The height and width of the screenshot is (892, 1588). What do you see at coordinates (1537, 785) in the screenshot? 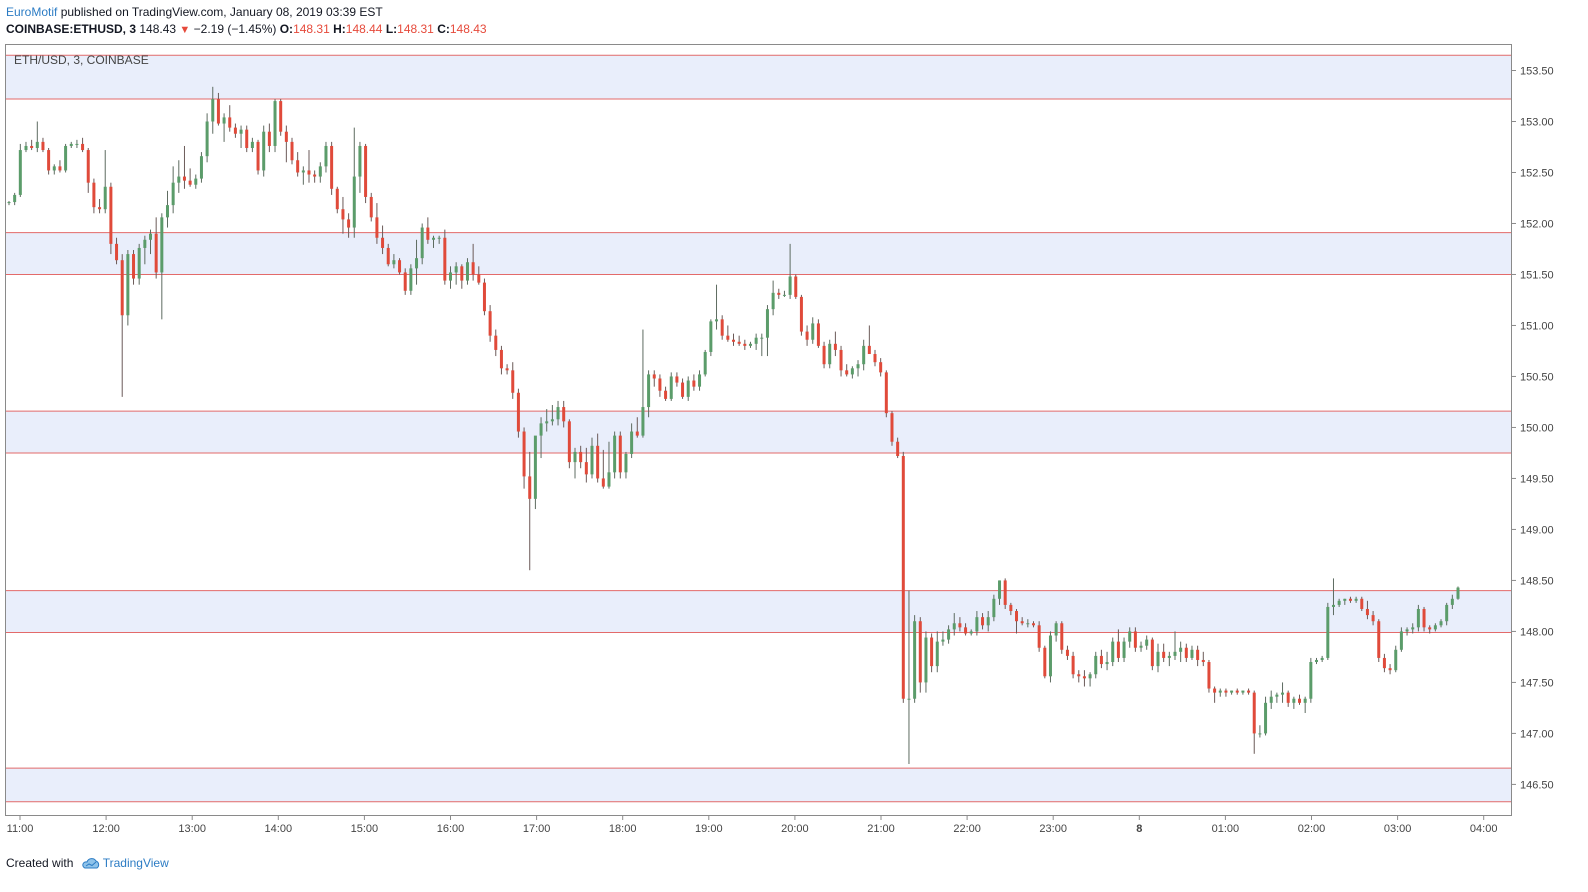
I see `price-tick-label: 146.50` at bounding box center [1537, 785].